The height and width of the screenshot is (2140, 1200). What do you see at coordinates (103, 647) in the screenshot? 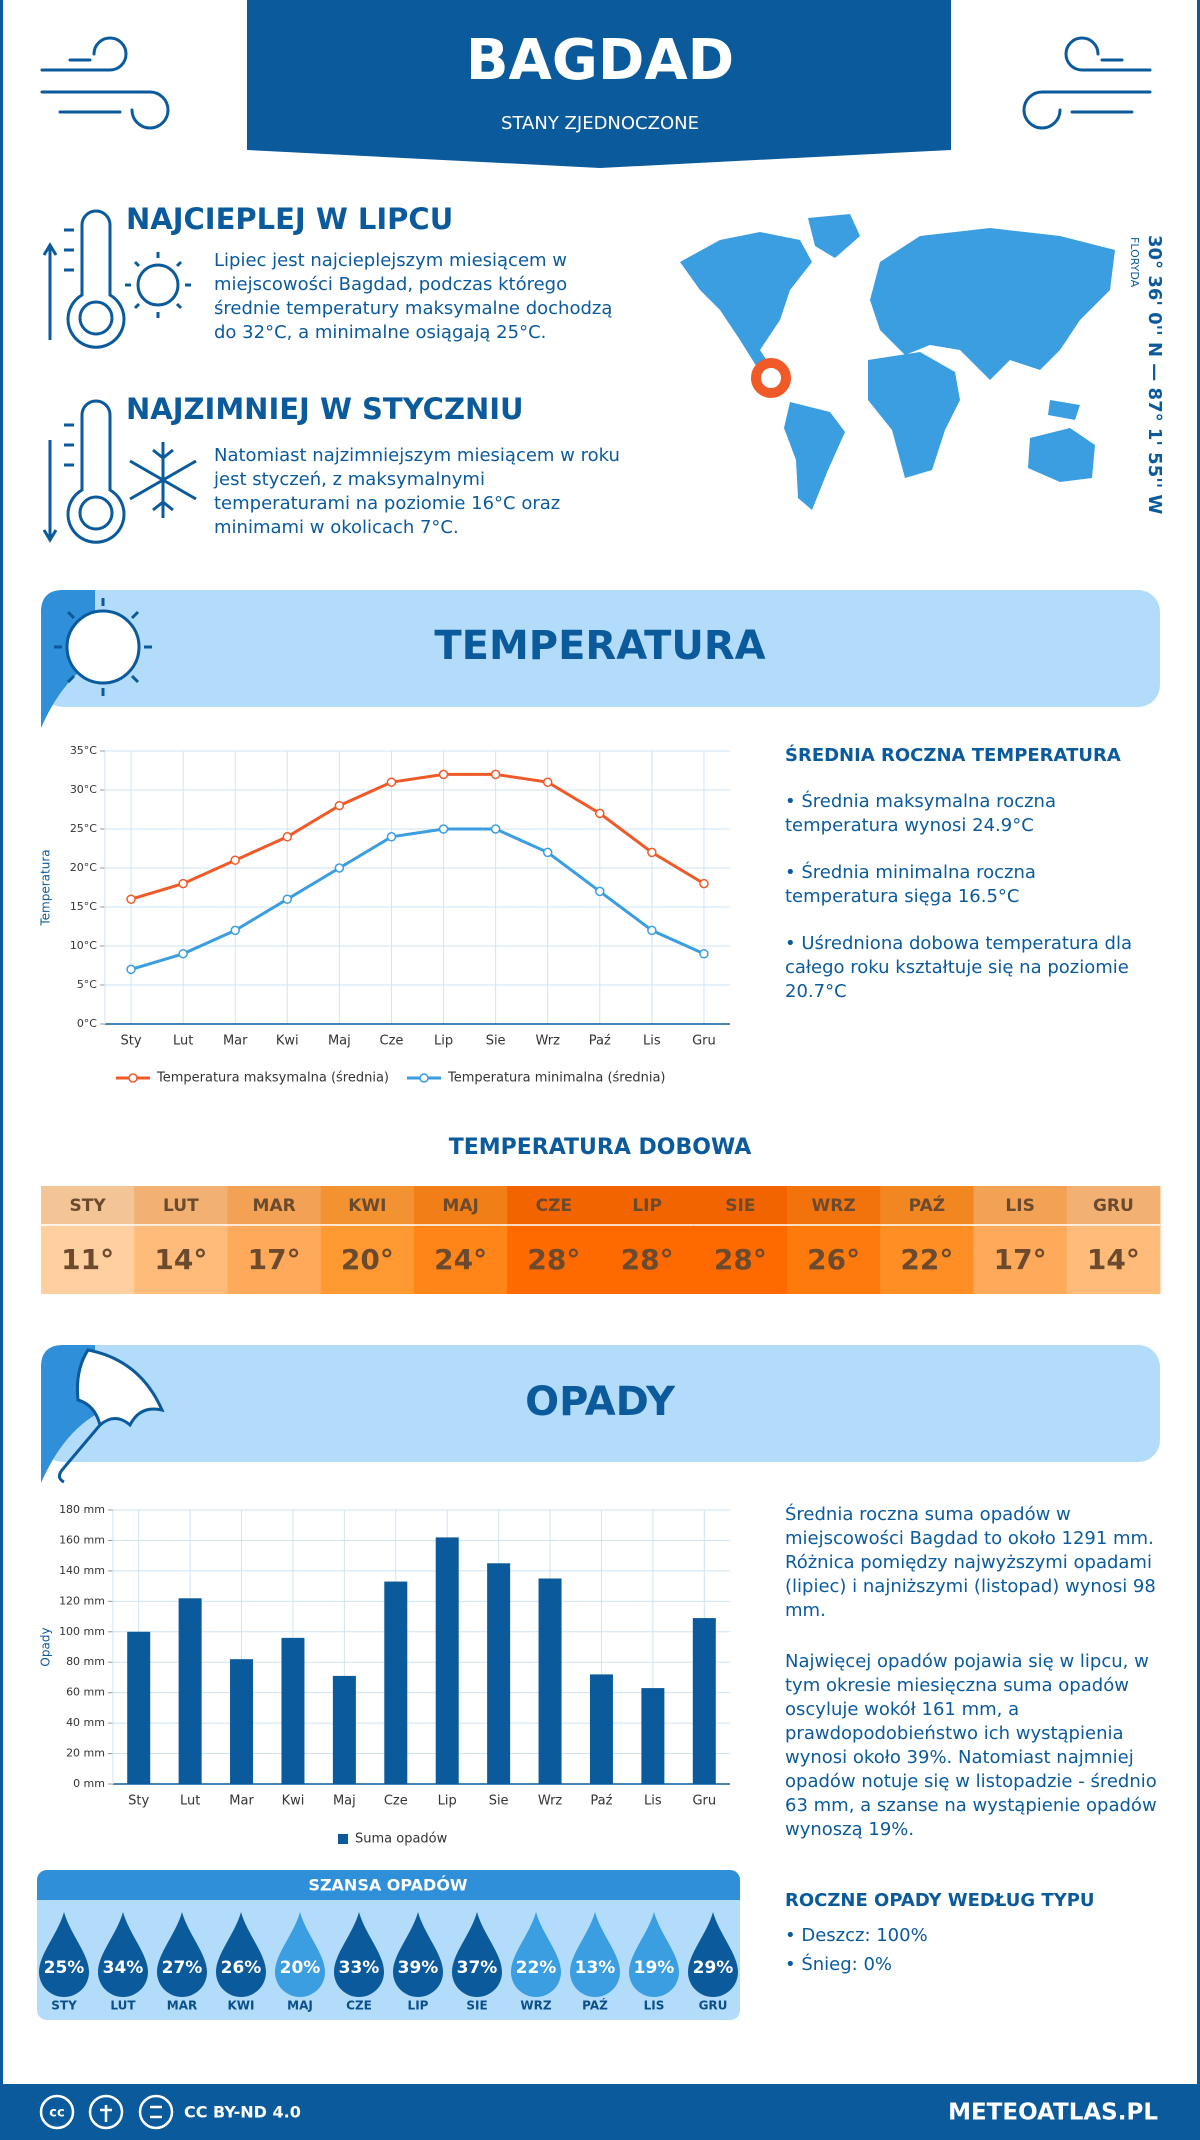
I see `sun-icon` at bounding box center [103, 647].